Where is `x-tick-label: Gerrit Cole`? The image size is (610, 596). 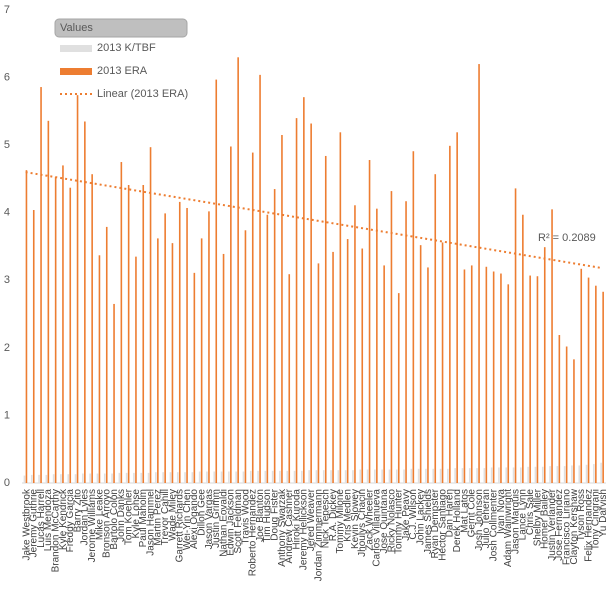 x-tick-label: Gerrit Cole is located at coordinates (472, 513).